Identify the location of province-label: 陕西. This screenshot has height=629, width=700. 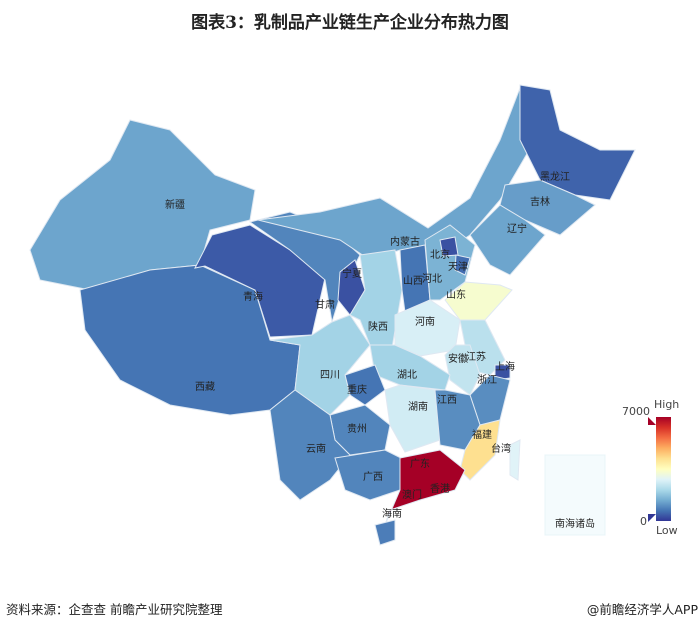
(378, 326).